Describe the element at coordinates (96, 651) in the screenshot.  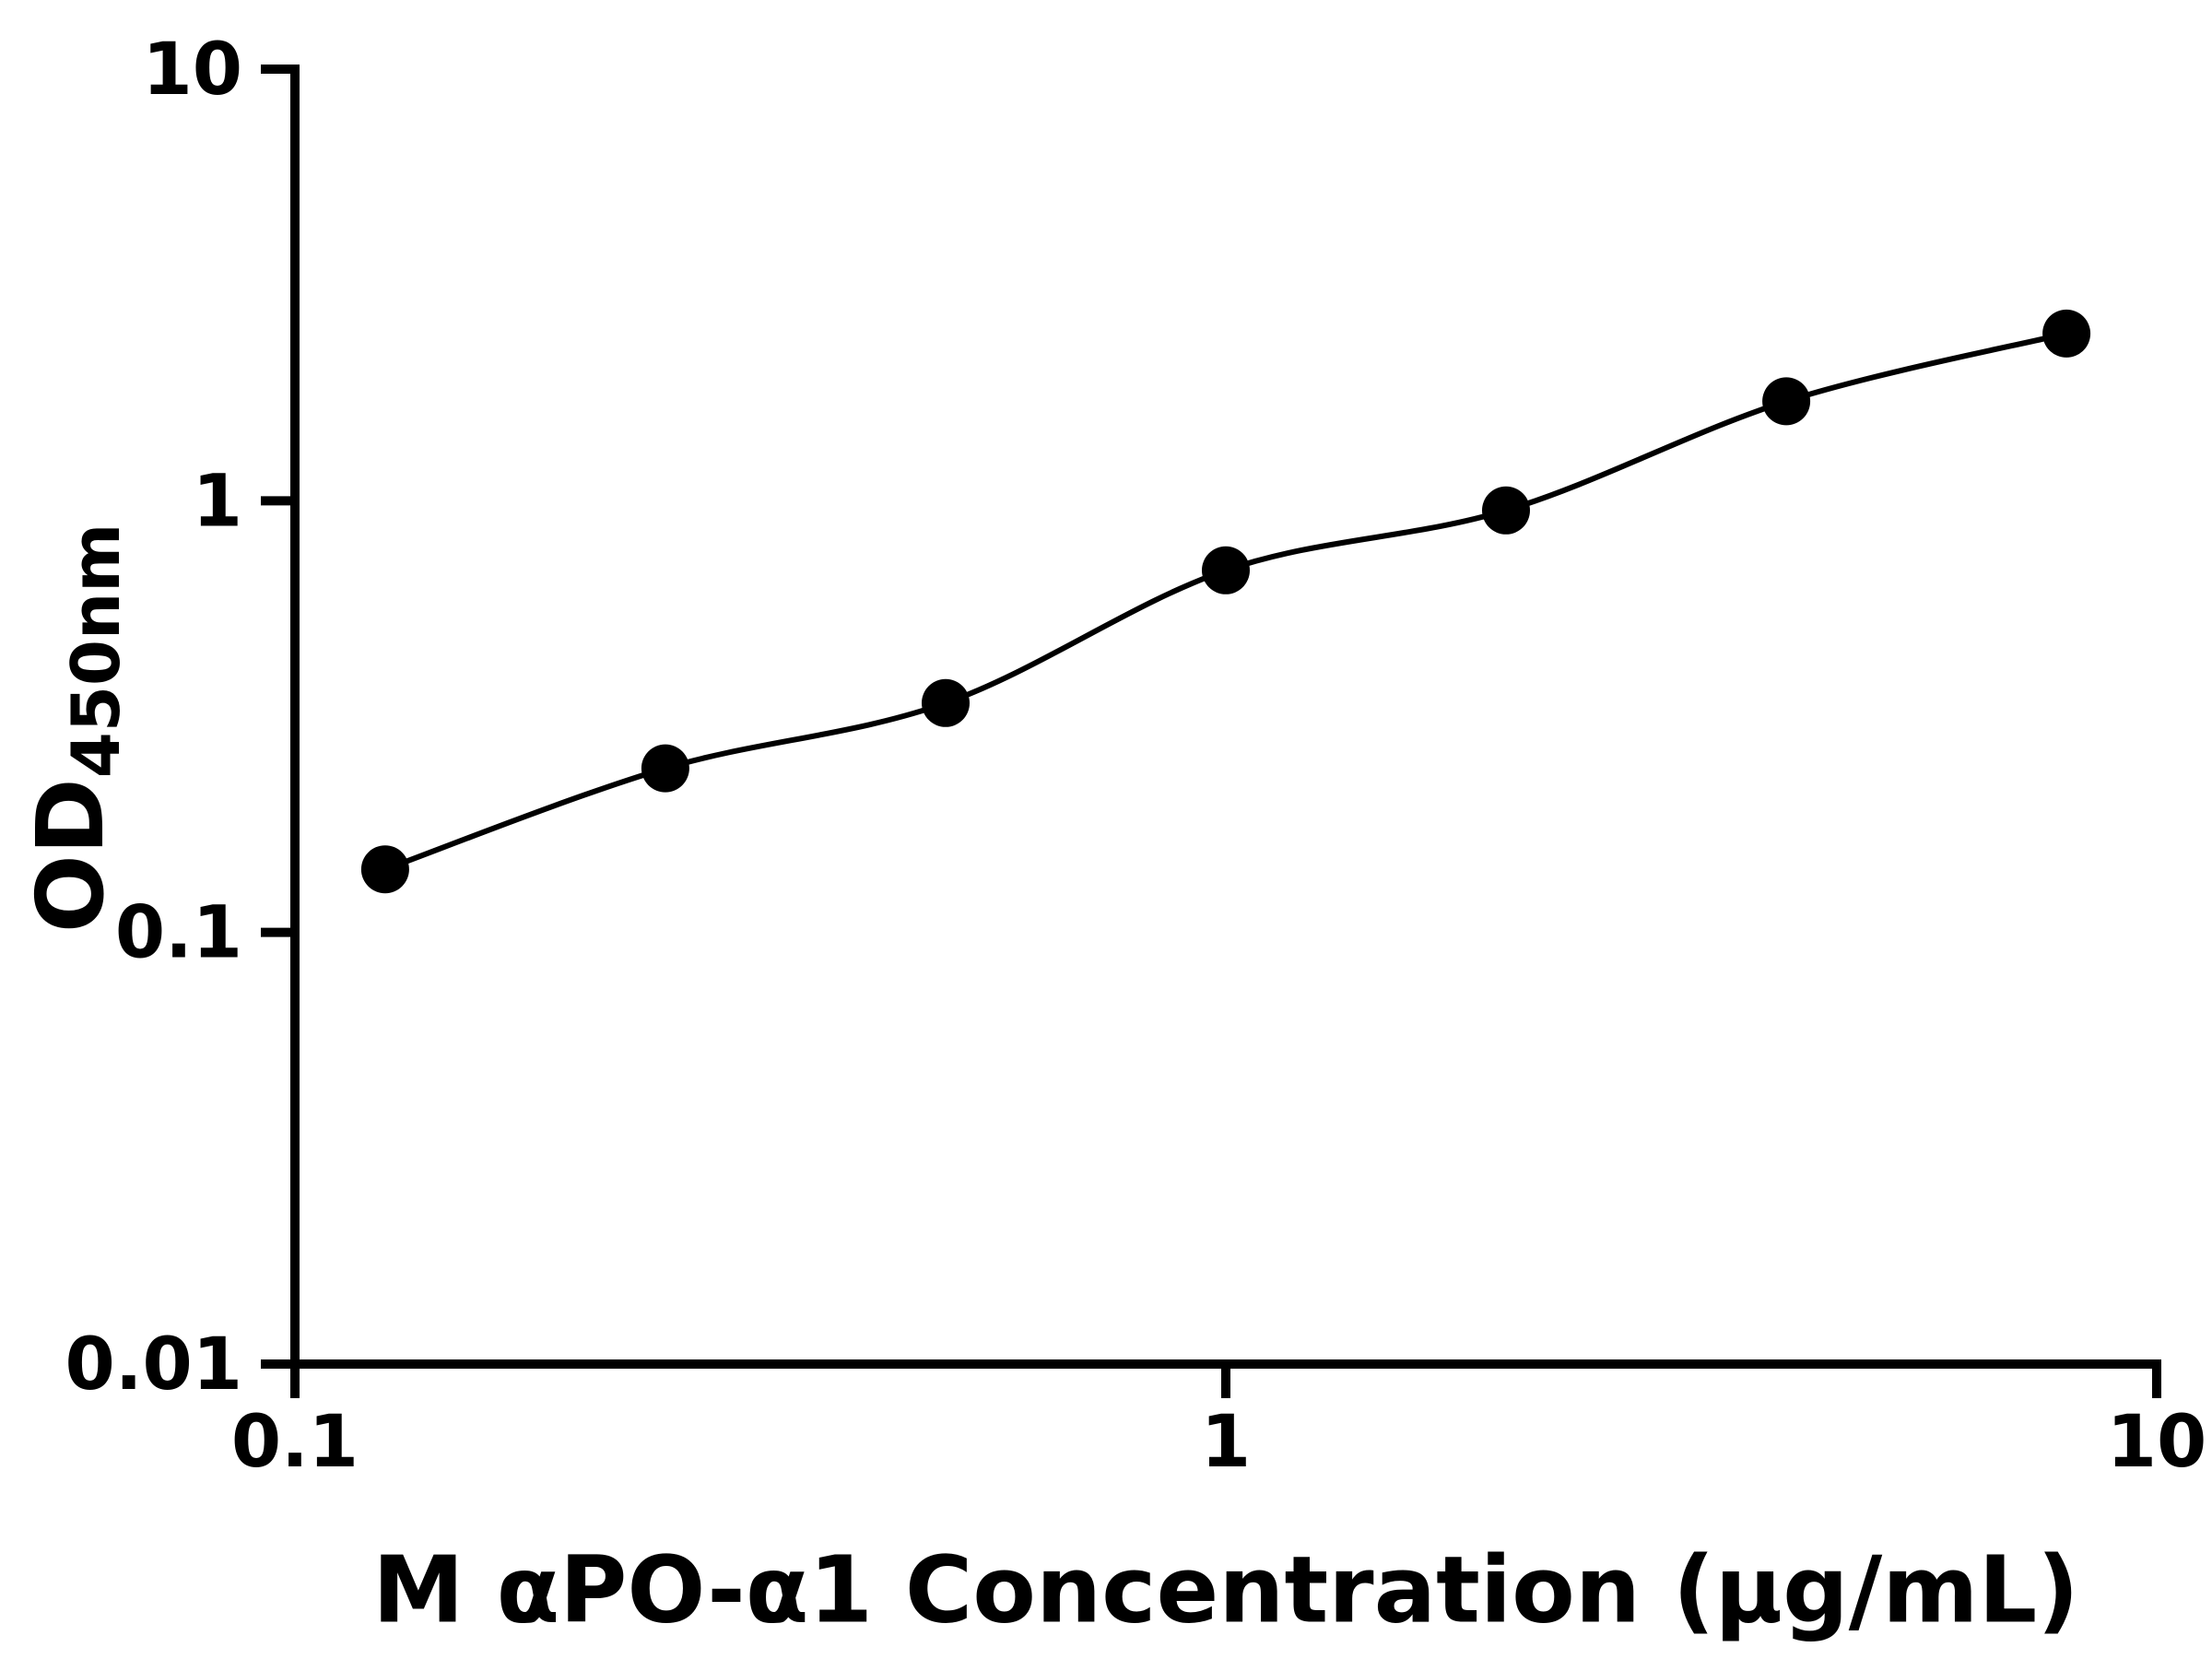
I see `y-axis-title-subscript: 450nm` at that location.